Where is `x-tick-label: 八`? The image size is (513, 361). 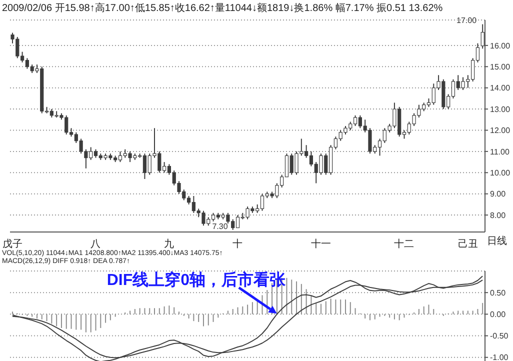
x-tick-label: 八 is located at coordinates (95, 244).